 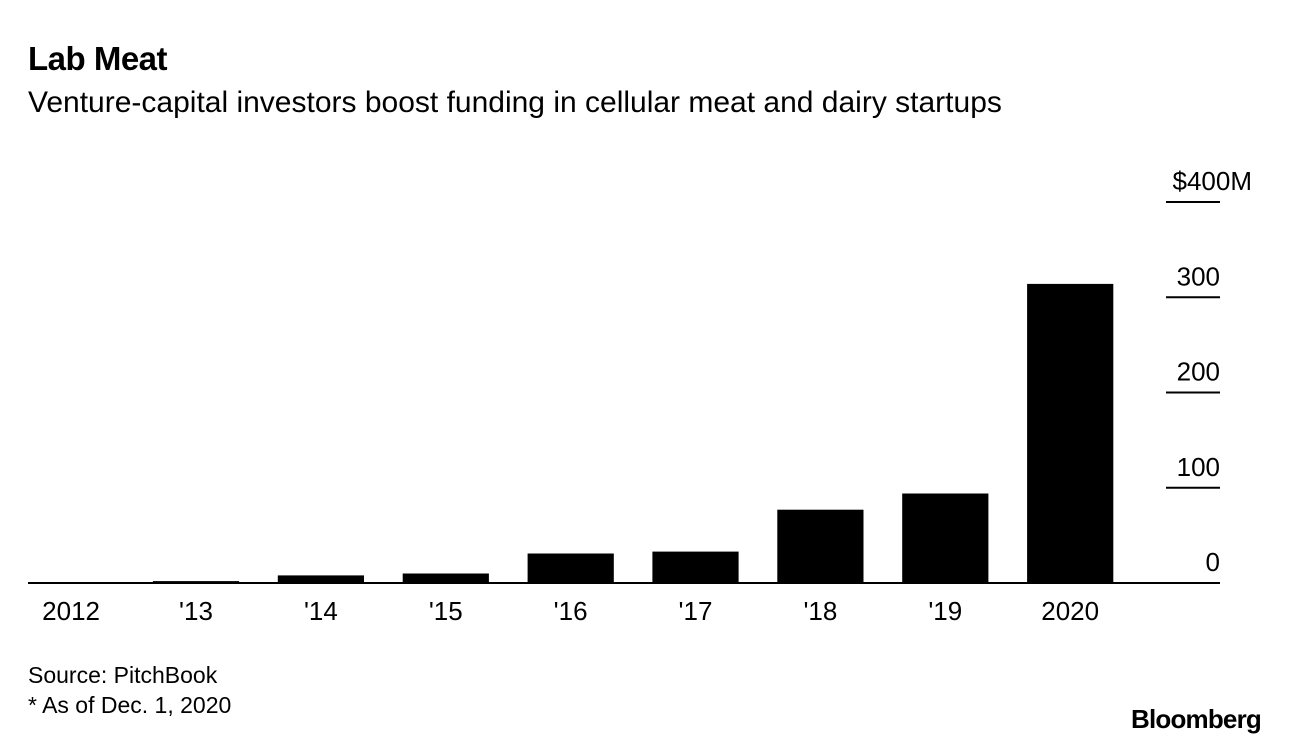 What do you see at coordinates (321, 611) in the screenshot?
I see `x-tick-label: '14` at bounding box center [321, 611].